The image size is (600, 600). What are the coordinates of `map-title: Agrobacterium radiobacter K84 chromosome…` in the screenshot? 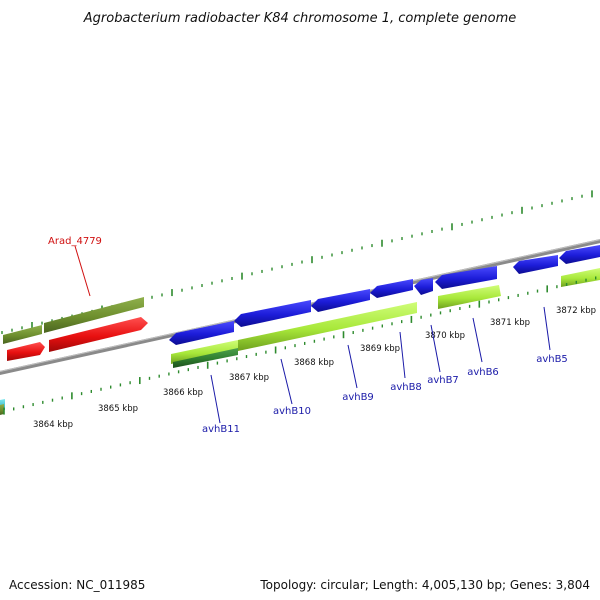 It's located at (299, 18).